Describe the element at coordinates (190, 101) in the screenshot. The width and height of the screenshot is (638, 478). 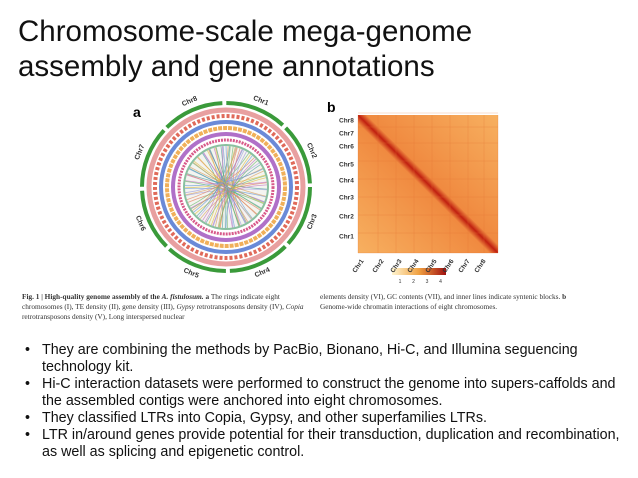
I see `chromosome-label: Chr8` at that location.